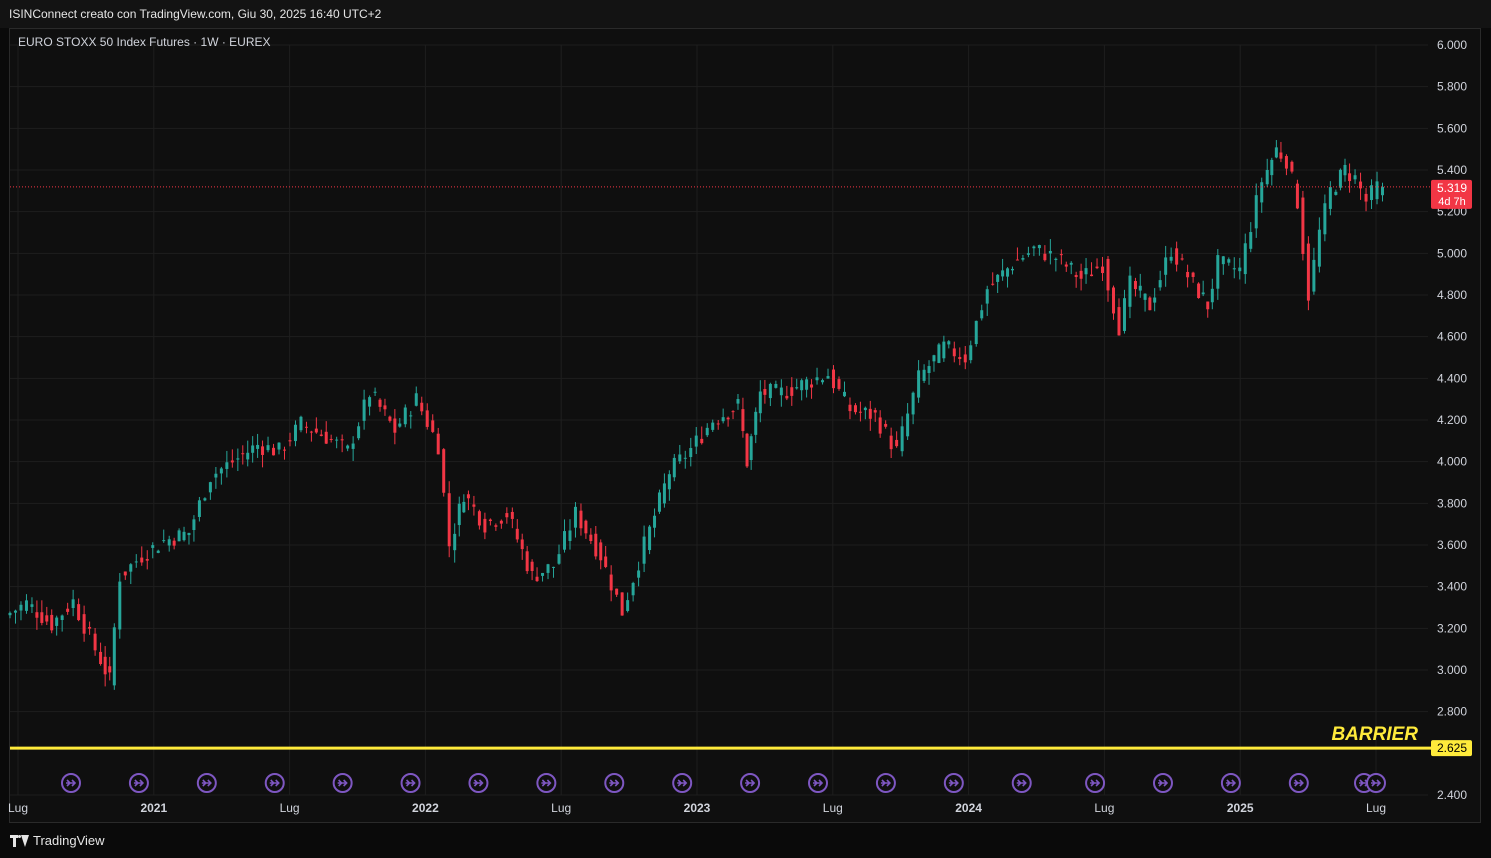  I want to click on y-tick-label: 4.000, so click(1452, 462).